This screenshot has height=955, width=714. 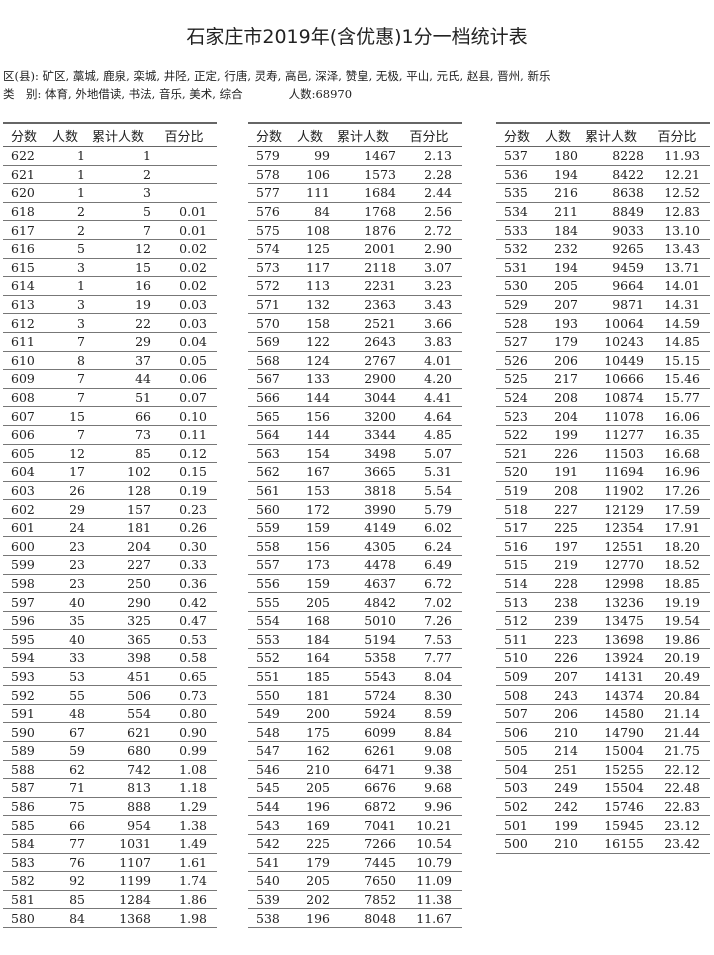 What do you see at coordinates (269, 175) in the screenshot?
I see `cell-score: 578` at bounding box center [269, 175].